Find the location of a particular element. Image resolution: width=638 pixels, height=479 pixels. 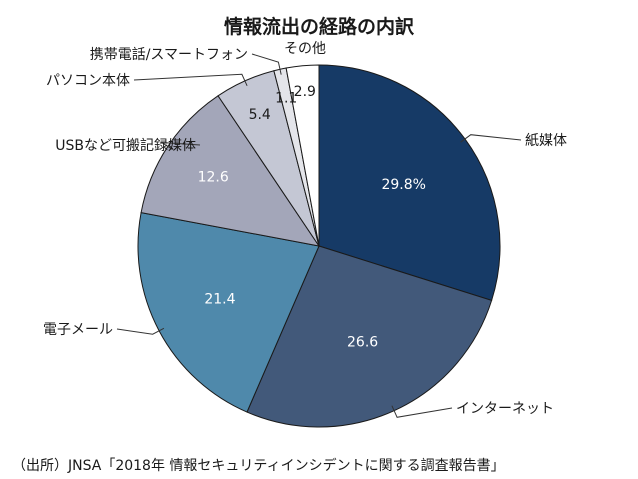

value-label-5: 5.4 is located at coordinates (260, 115).